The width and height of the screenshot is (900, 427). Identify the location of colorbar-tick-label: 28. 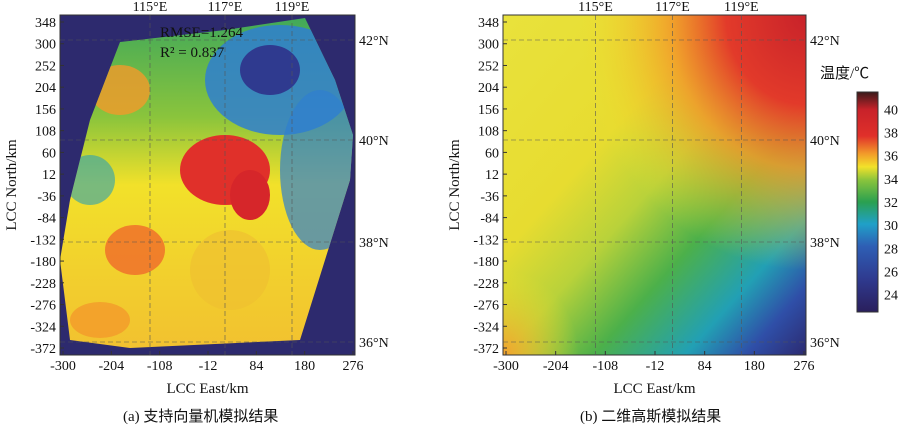
(891, 249).